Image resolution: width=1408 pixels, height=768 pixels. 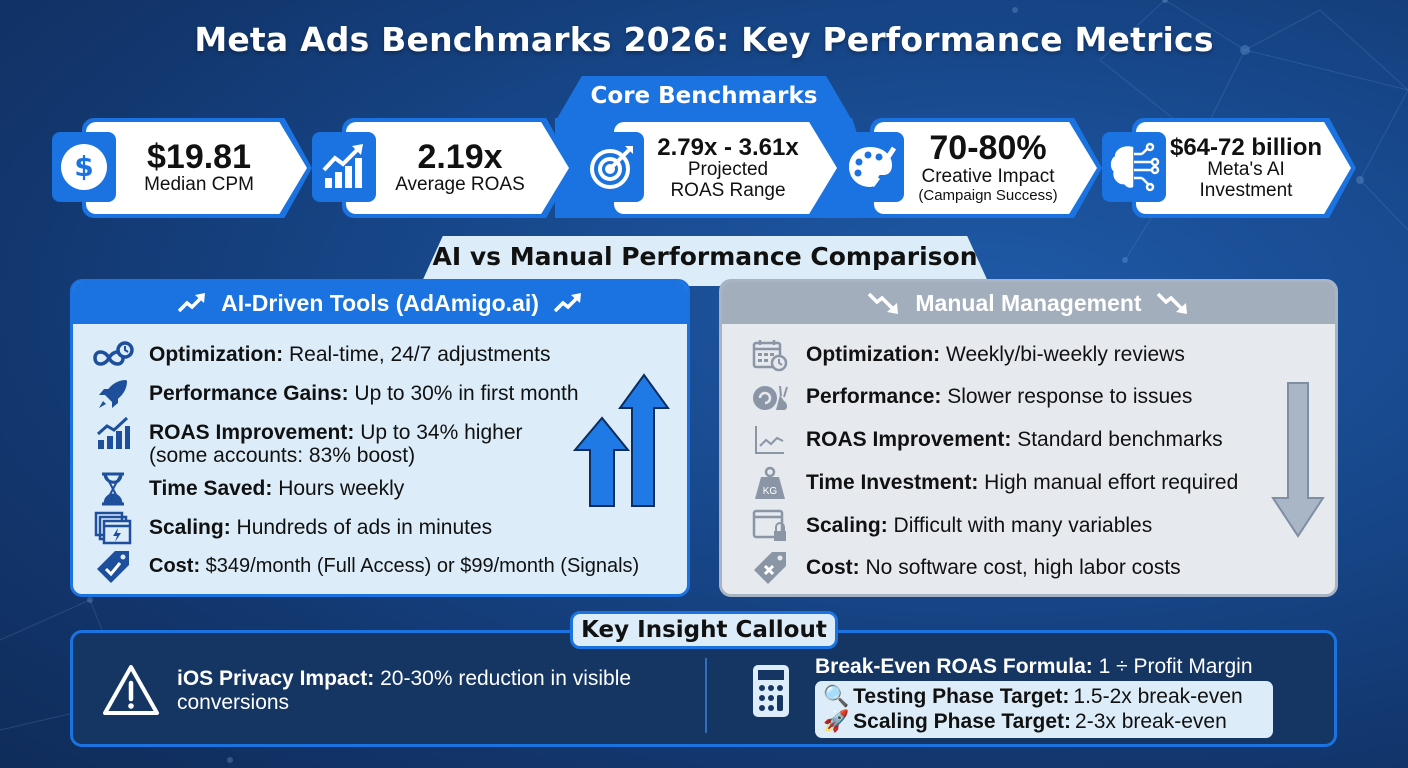 What do you see at coordinates (770, 526) in the screenshot?
I see `window-lock-icon` at bounding box center [770, 526].